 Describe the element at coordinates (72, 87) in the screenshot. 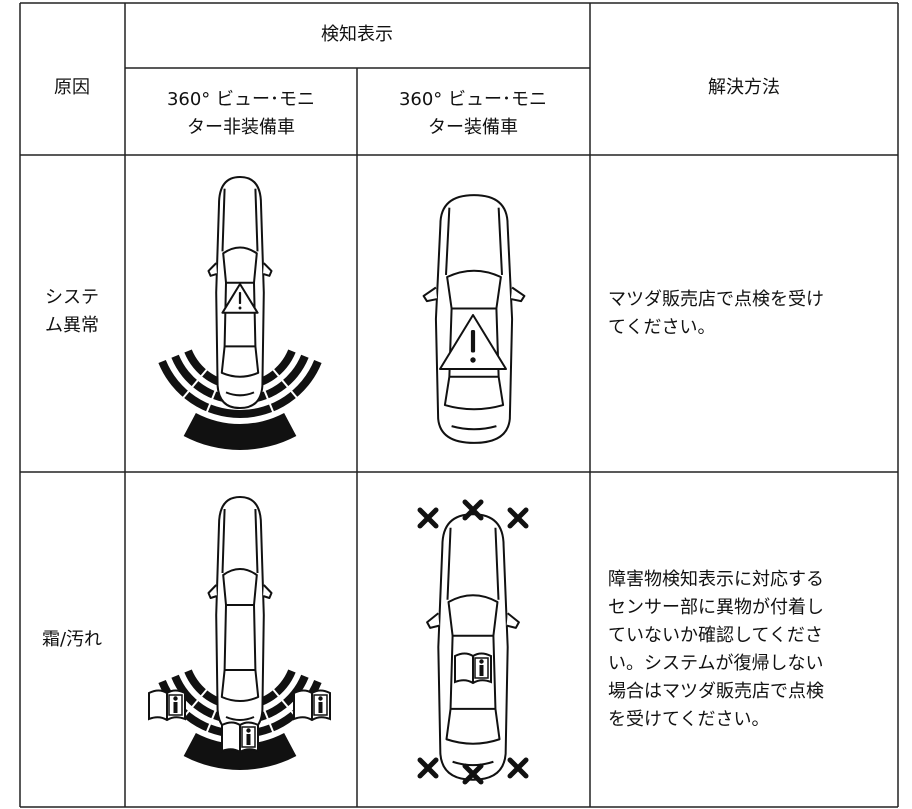

I see `header-cause: 原因` at that location.